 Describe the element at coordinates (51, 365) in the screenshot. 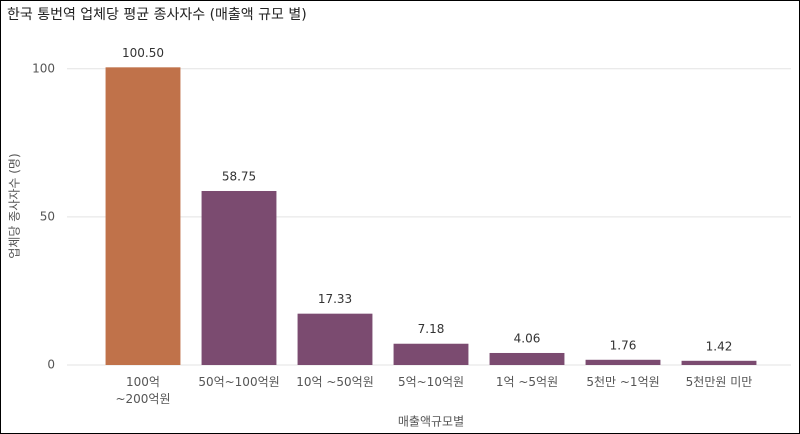

I see `y-tick-label: 0` at that location.